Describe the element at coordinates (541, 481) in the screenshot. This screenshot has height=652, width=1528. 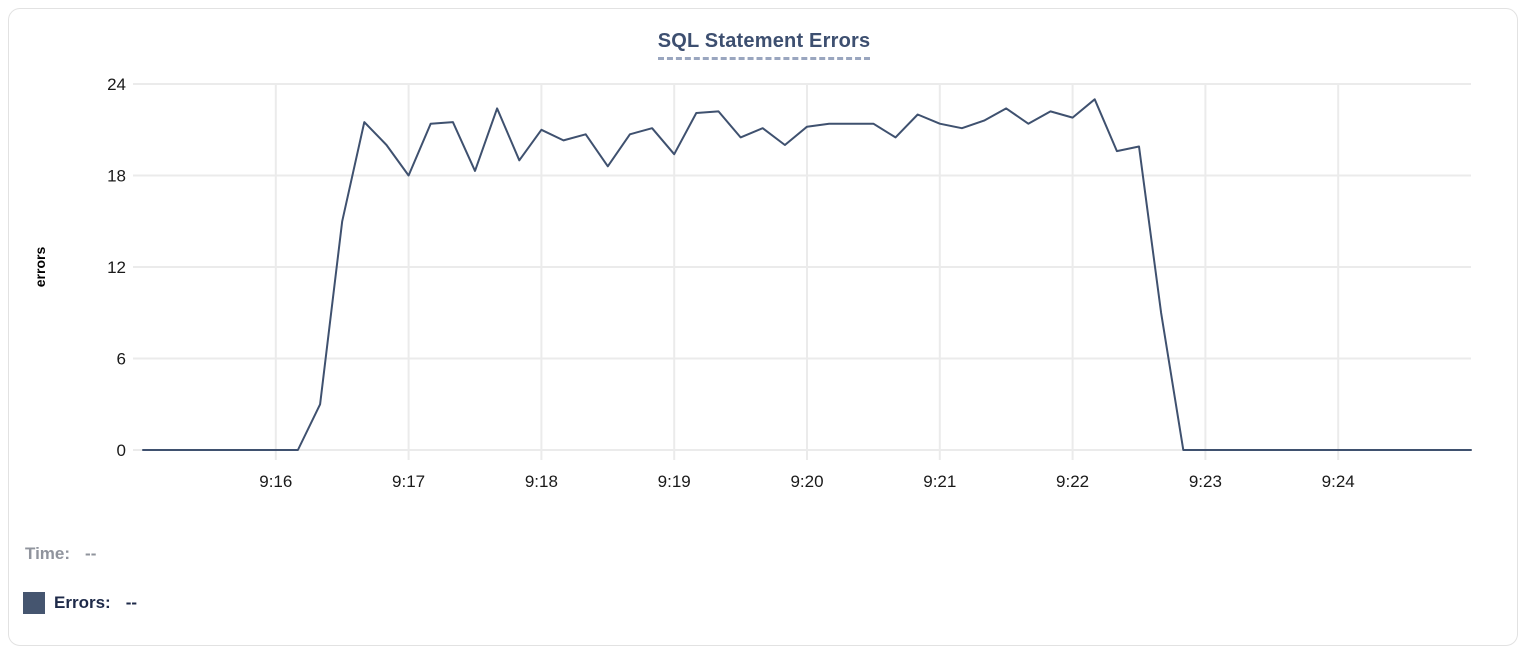
I see `x-tick-label: 9:18` at that location.